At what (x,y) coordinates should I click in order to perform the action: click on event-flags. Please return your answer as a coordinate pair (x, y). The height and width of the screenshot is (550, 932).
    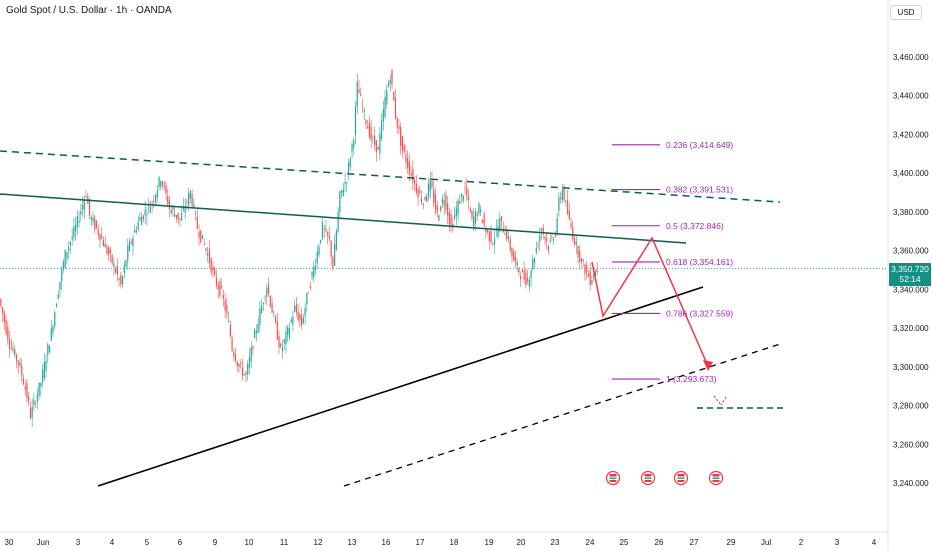
    Looking at the image, I should click on (664, 478).